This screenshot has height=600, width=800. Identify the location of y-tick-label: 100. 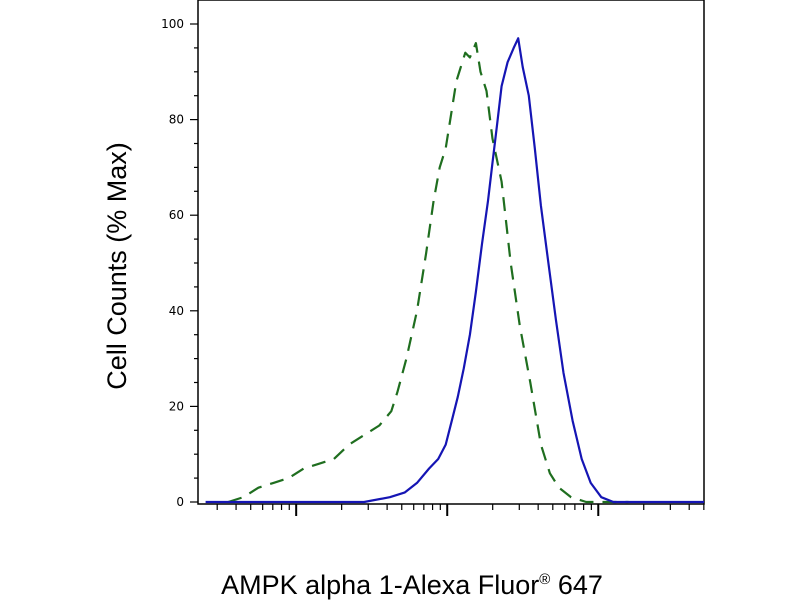
(172, 24).